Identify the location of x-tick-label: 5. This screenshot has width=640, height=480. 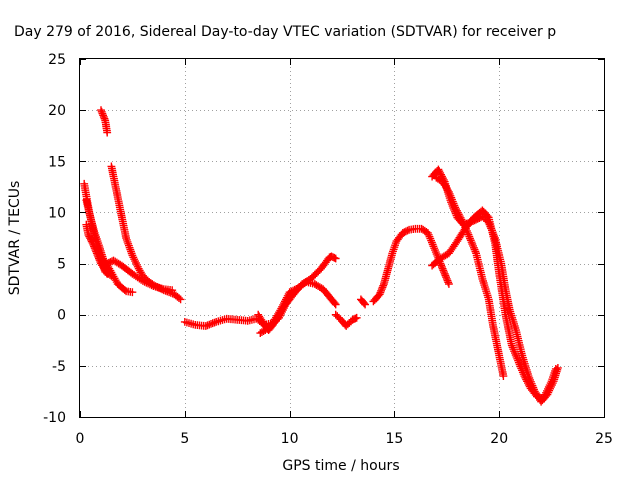
(184, 439).